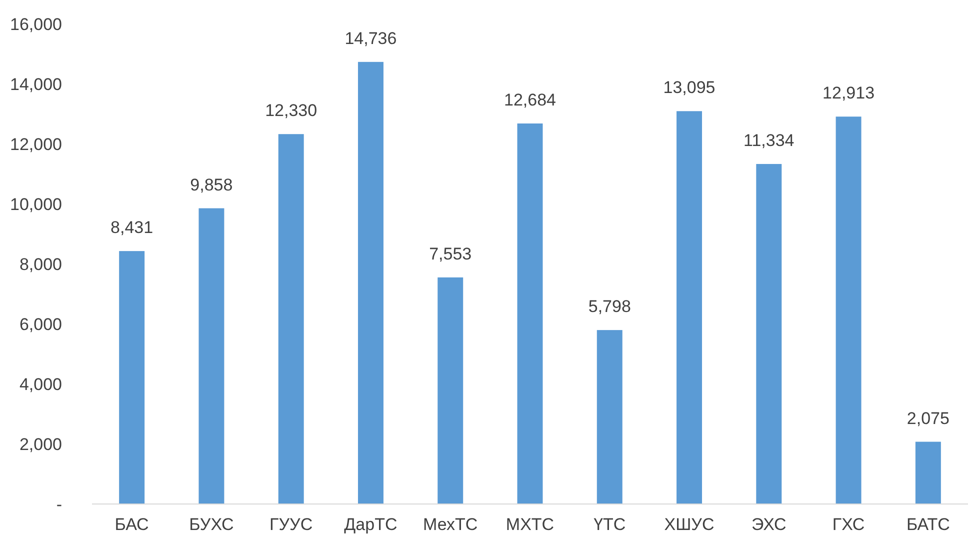 This screenshot has height=546, width=976. Describe the element at coordinates (291, 110) in the screenshot. I see `data-label: 12,330` at that location.